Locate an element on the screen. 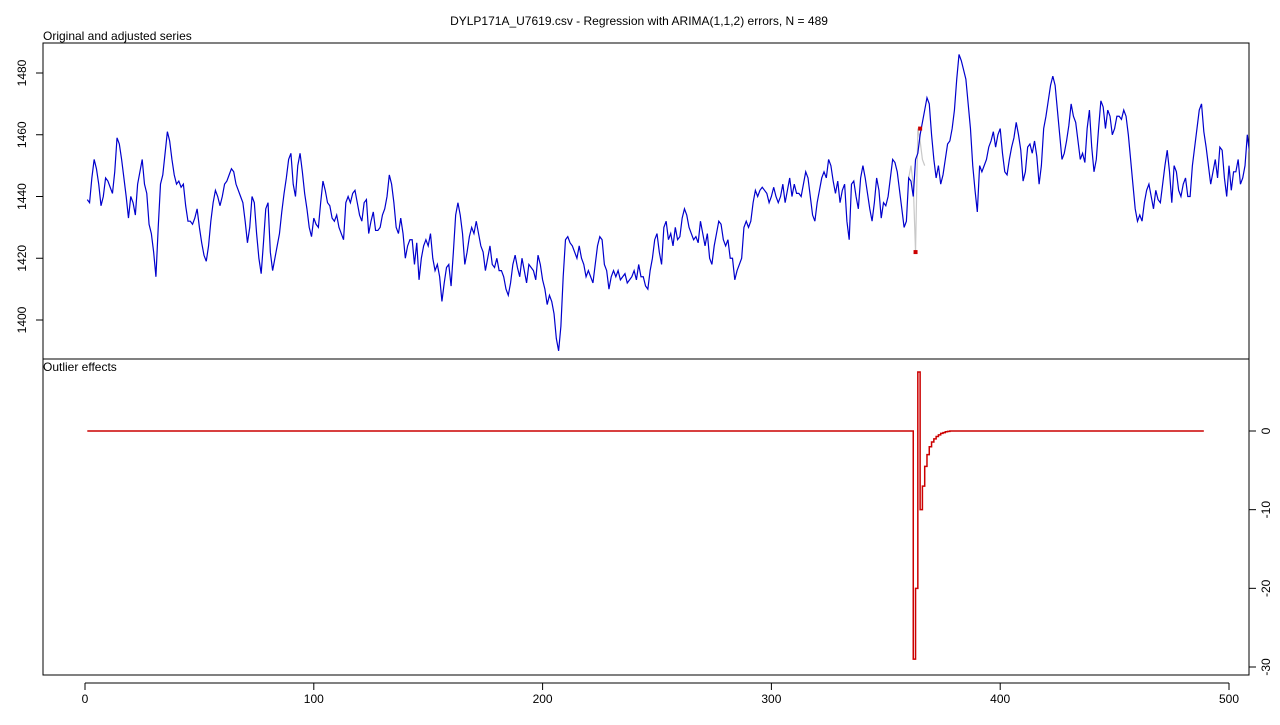  top-y-tick-label: 1440 is located at coordinates (22, 196).